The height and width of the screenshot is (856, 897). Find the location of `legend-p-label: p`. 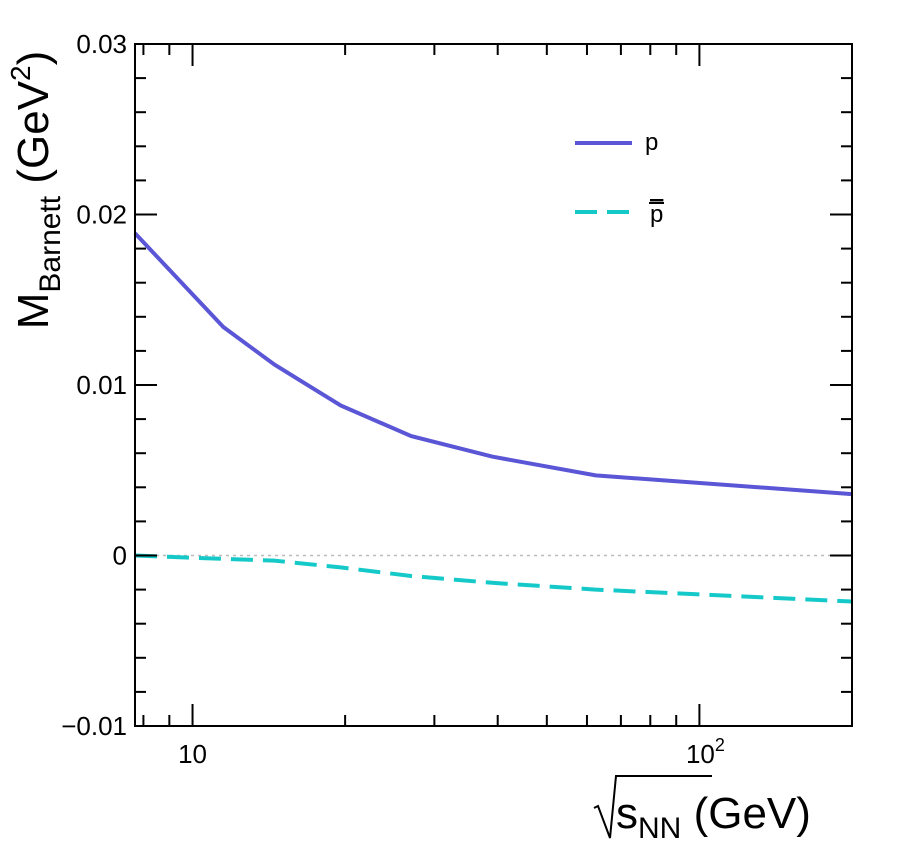

legend-p-label: p is located at coordinates (651, 142).